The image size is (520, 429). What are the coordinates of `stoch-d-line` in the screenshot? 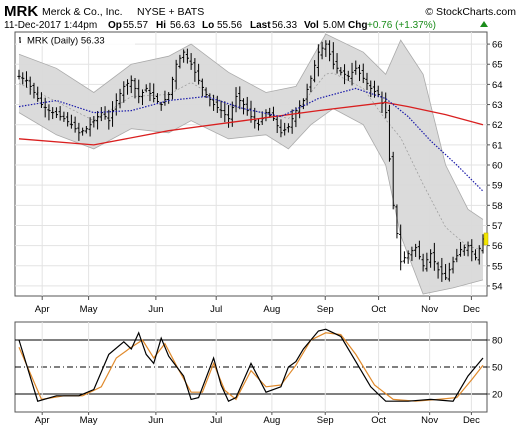 It's located at (251, 367).